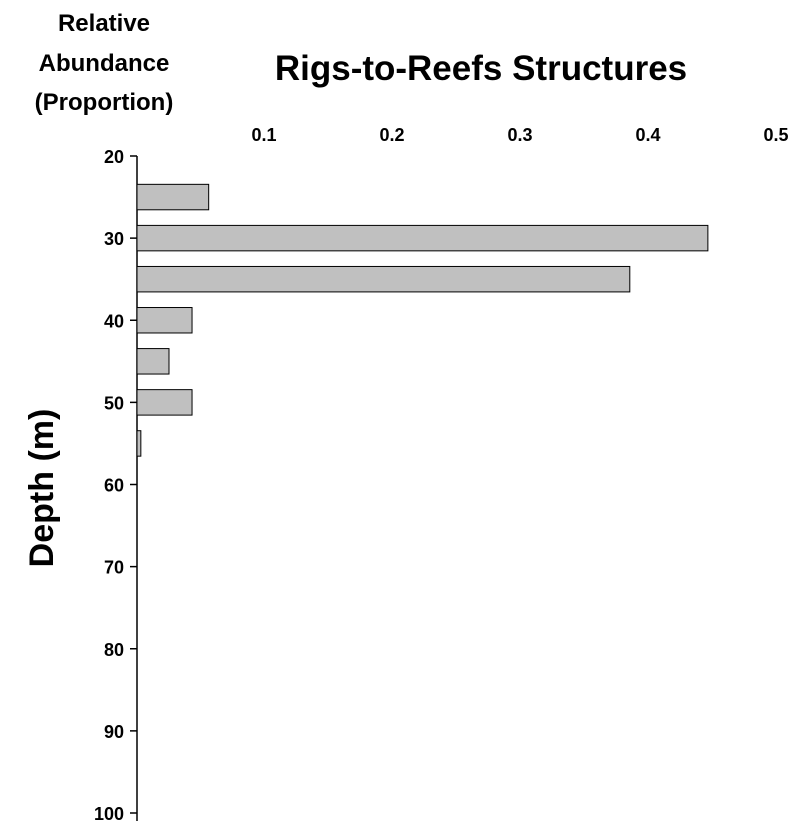 The image size is (804, 821). I want to click on y-tick-label: 100, so click(109, 812).